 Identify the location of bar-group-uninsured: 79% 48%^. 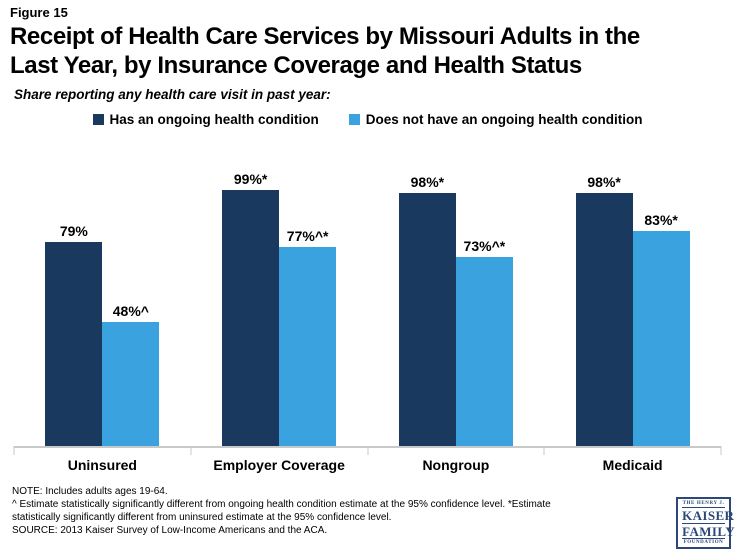
(102, 300).